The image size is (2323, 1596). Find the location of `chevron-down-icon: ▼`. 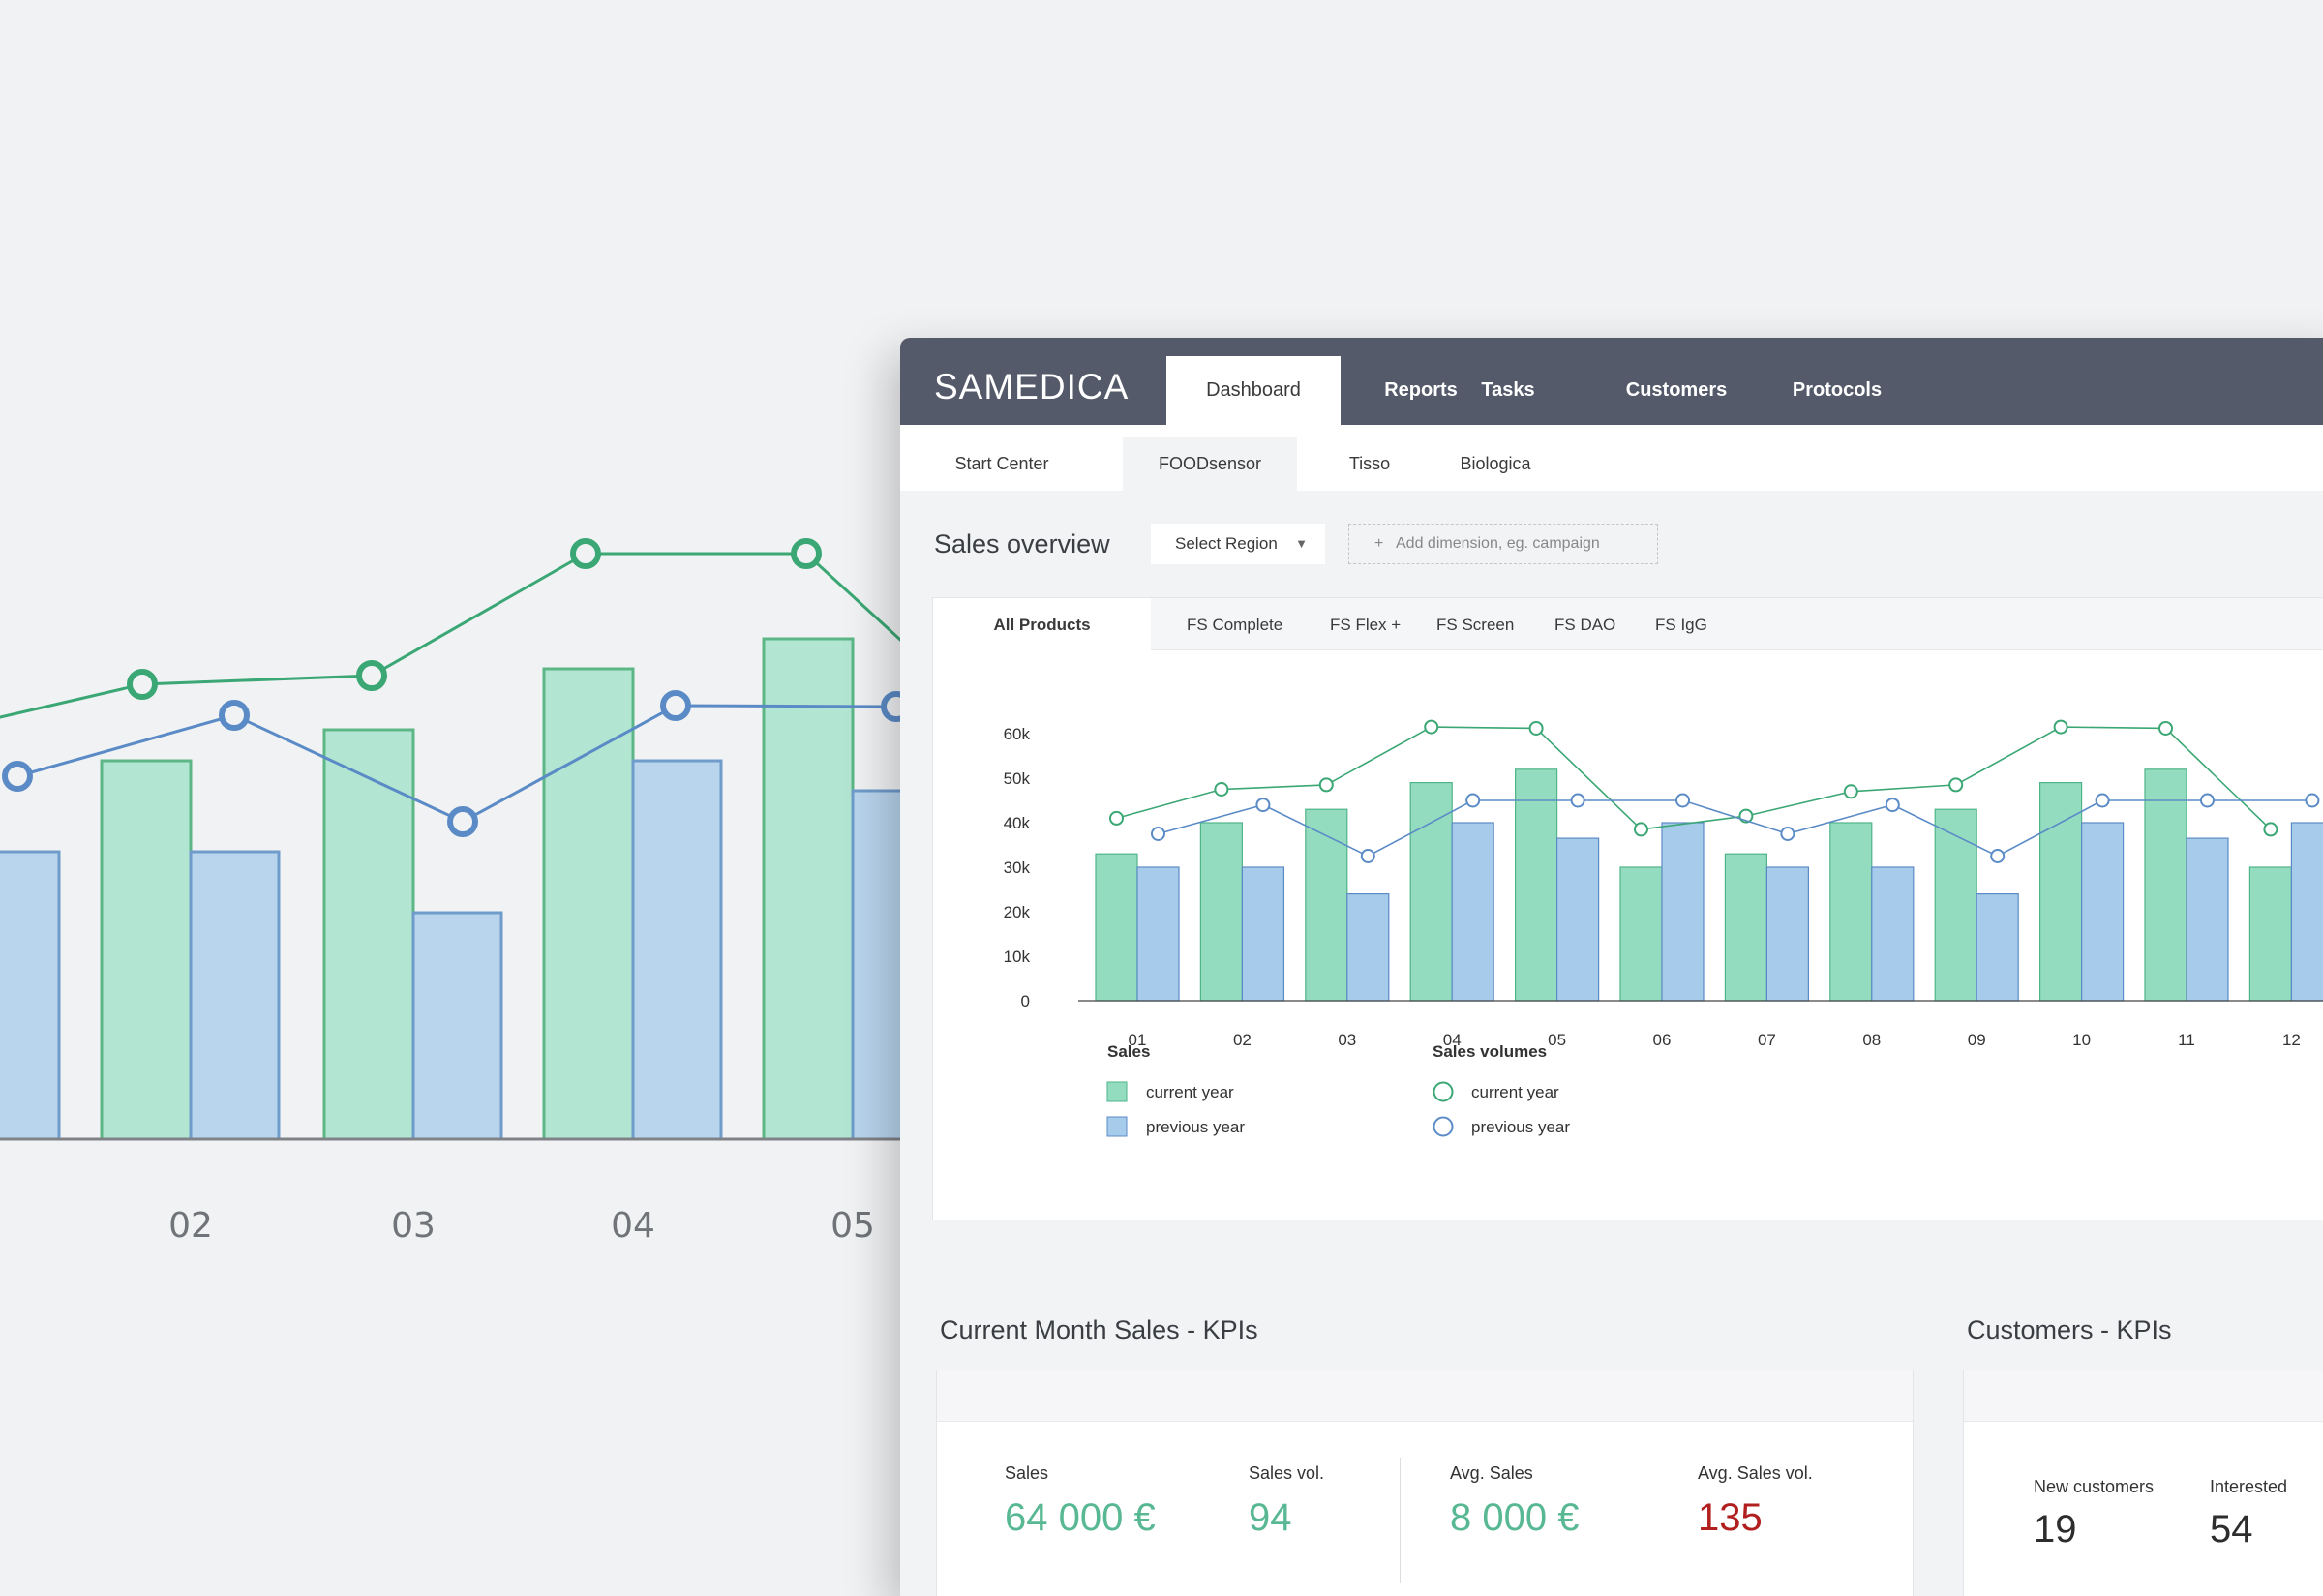

chevron-down-icon: ▼ is located at coordinates (1302, 543).